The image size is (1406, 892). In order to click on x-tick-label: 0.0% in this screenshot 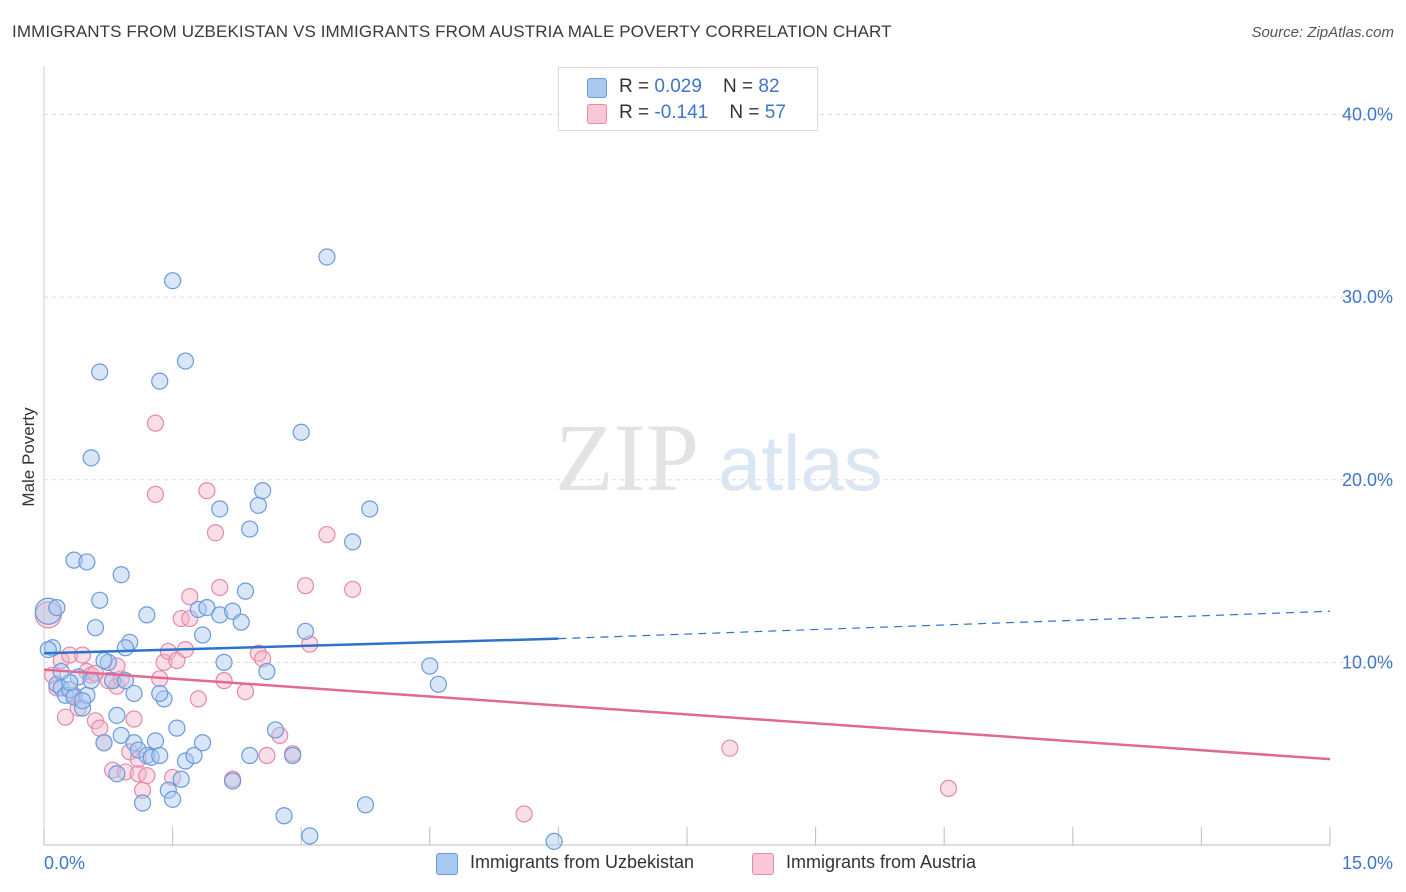, I will do `click(64, 863)`.